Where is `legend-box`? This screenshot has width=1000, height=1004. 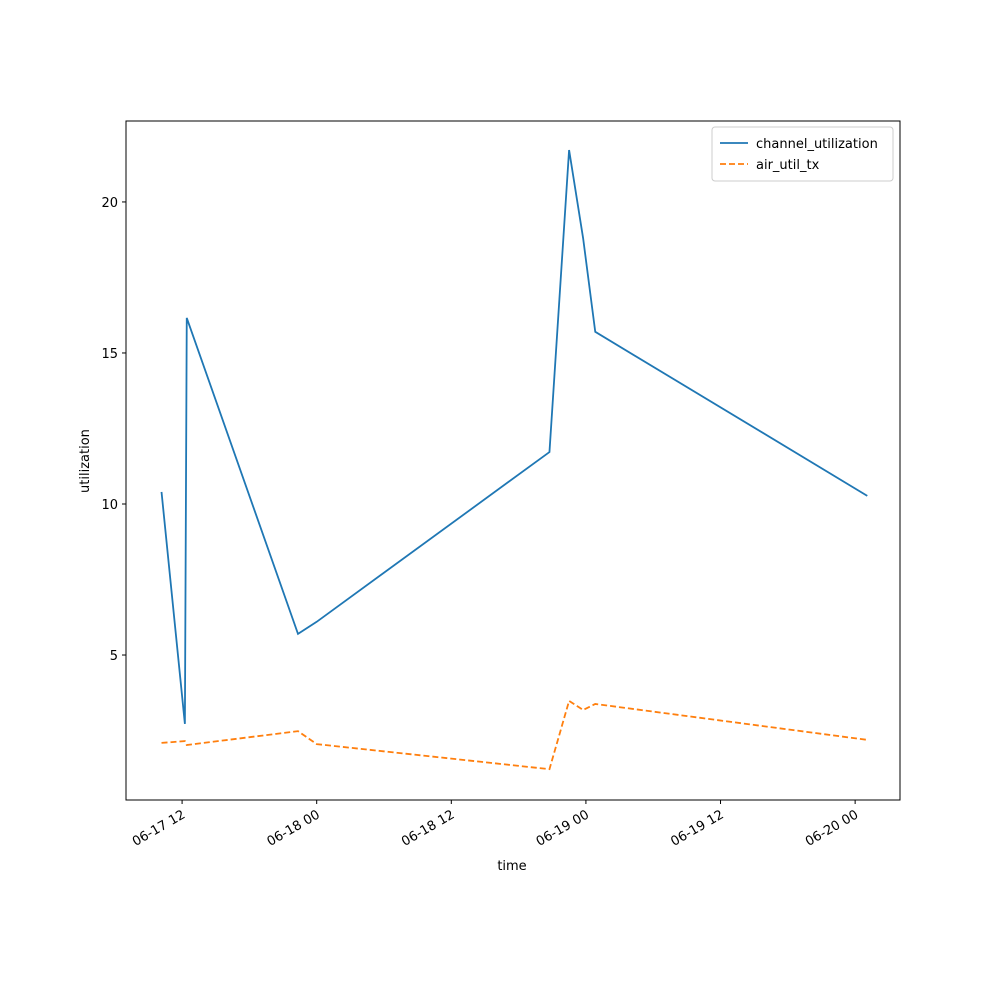
legend-box is located at coordinates (802, 154).